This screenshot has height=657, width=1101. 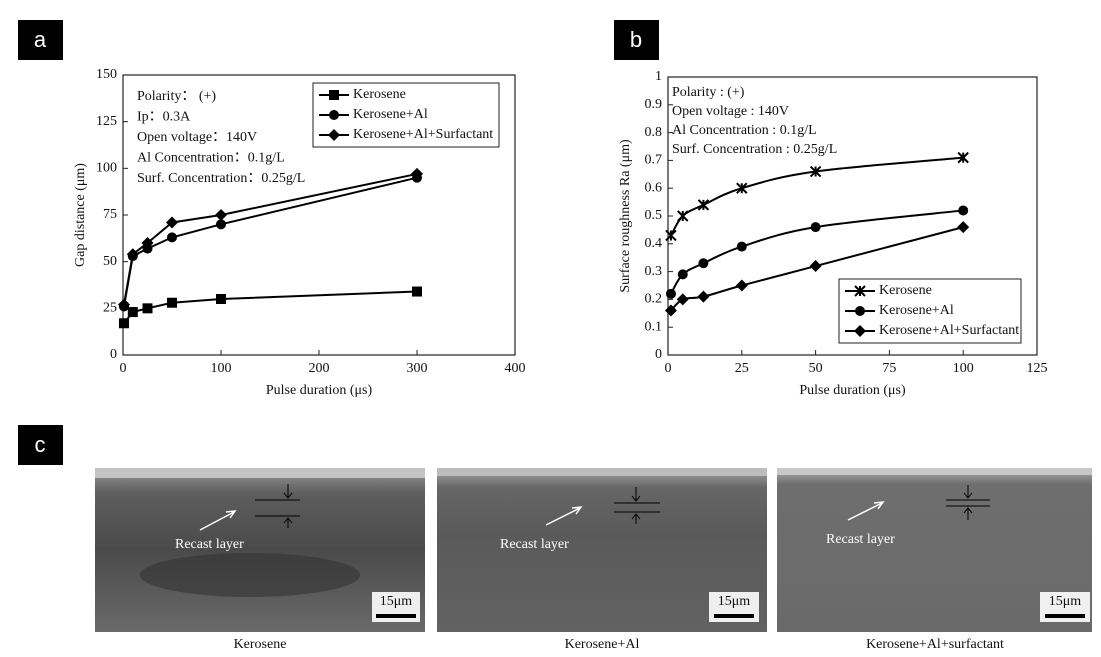 I want to click on panel-label: c, so click(x=40, y=444).